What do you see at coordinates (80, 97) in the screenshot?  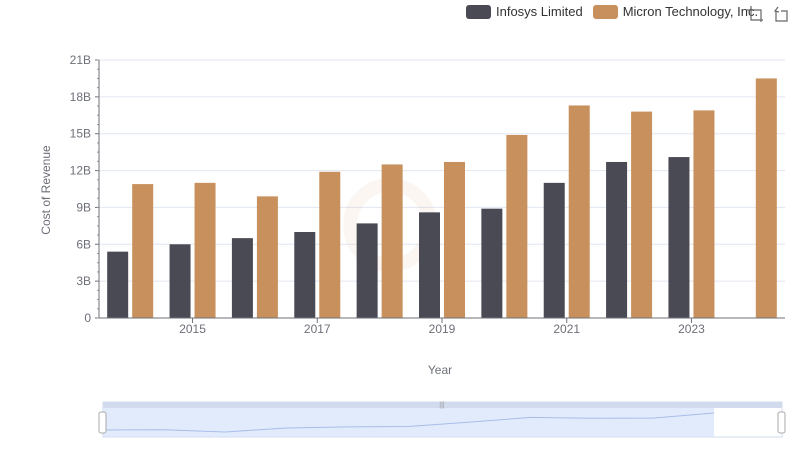 I see `y-tick-label: 18B` at bounding box center [80, 97].